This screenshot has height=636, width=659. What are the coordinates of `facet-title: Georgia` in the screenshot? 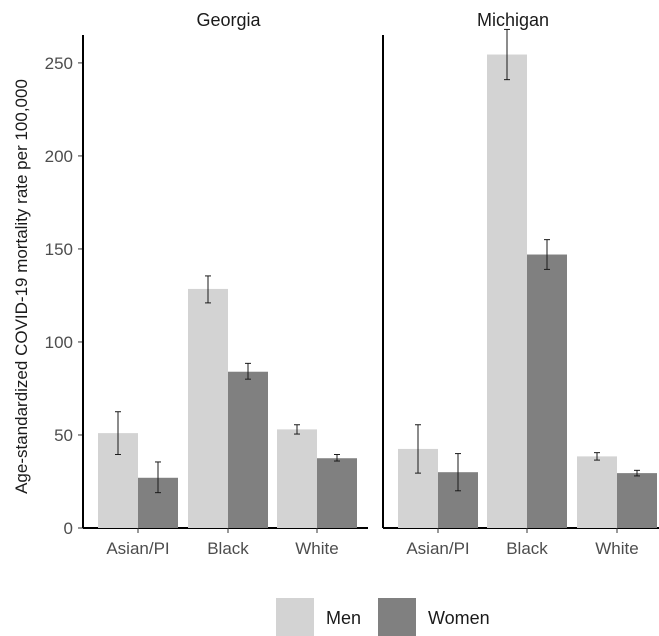 It's located at (228, 20).